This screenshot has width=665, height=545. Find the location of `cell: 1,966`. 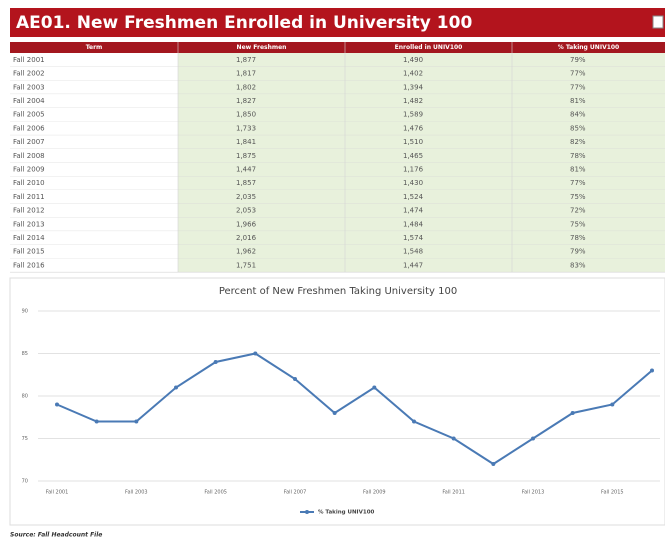

cell: 1,966 is located at coordinates (246, 224).